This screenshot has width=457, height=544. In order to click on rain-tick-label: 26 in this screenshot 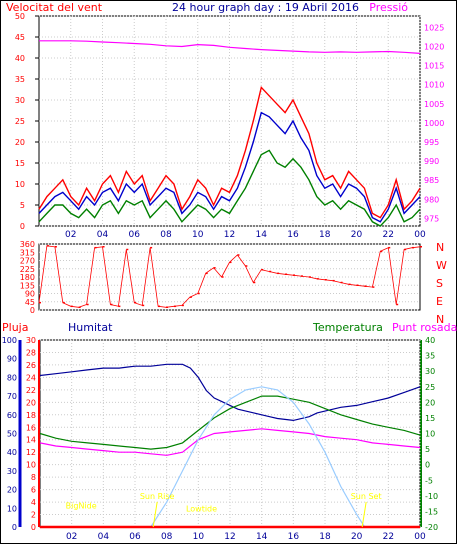, I will do `click(31, 365)`.